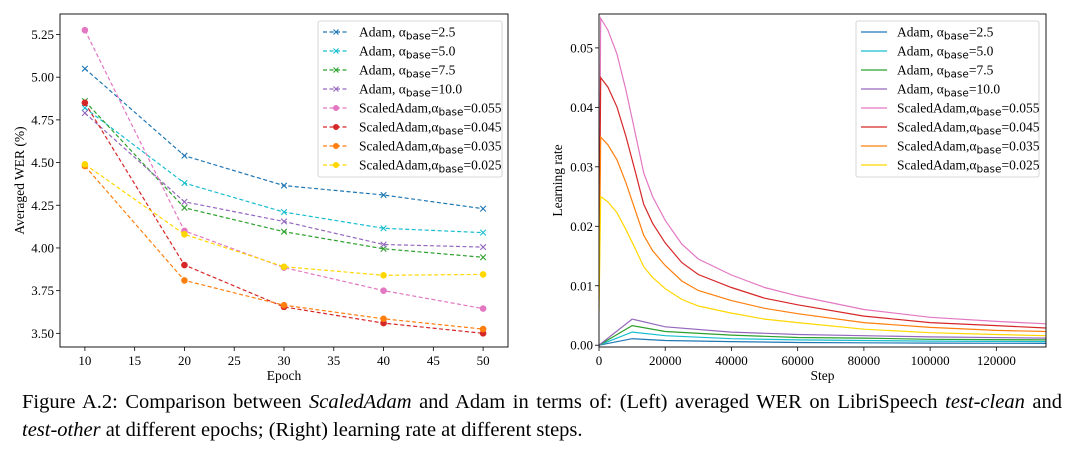 The image size is (1082, 468). What do you see at coordinates (19, 180) in the screenshot?
I see `y-axis-label: Averaged WER (%)` at bounding box center [19, 180].